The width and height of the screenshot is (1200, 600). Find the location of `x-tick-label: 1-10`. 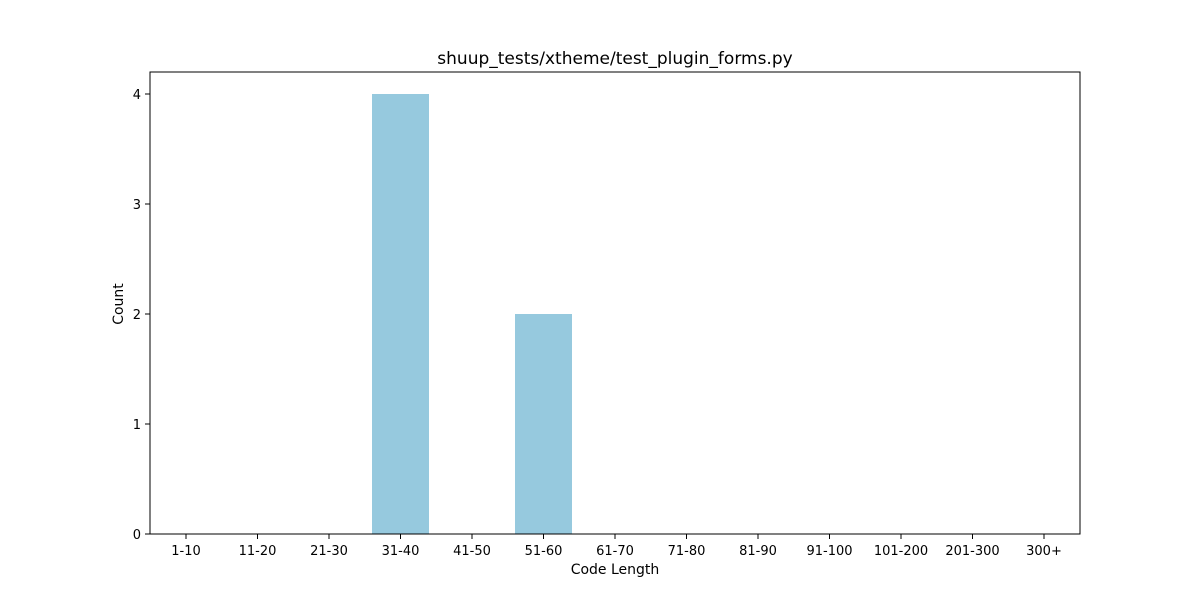

x-tick-label: 1-10 is located at coordinates (186, 551).